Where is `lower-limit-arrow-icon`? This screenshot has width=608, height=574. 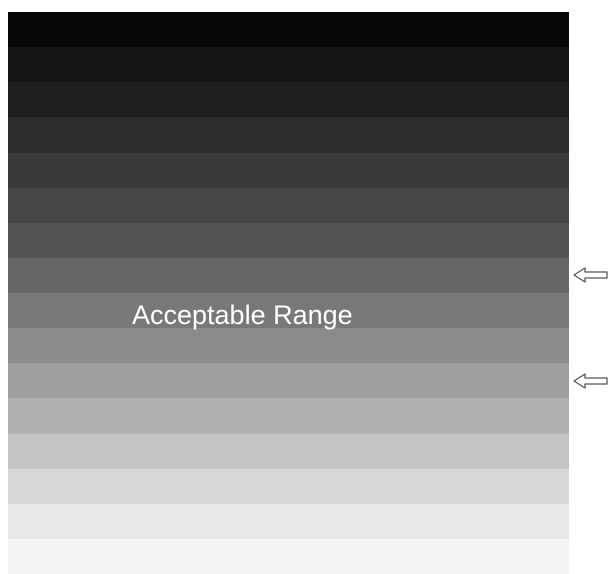
lower-limit-arrow-icon is located at coordinates (590, 381).